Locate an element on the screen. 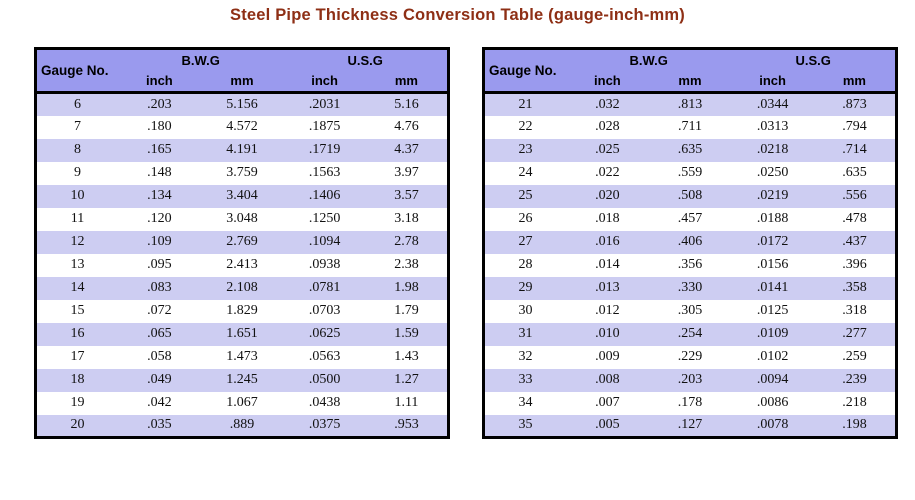 The image size is (915, 500). value-cell: .794 is located at coordinates (855, 127).